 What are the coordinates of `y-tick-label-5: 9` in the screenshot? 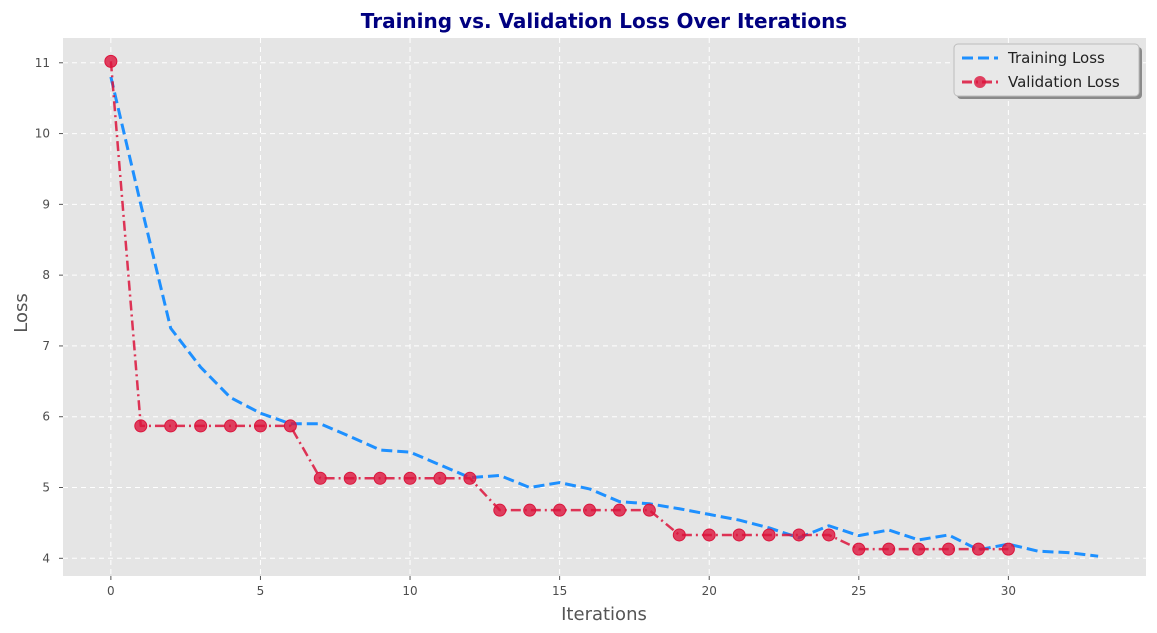 It's located at (46, 204).